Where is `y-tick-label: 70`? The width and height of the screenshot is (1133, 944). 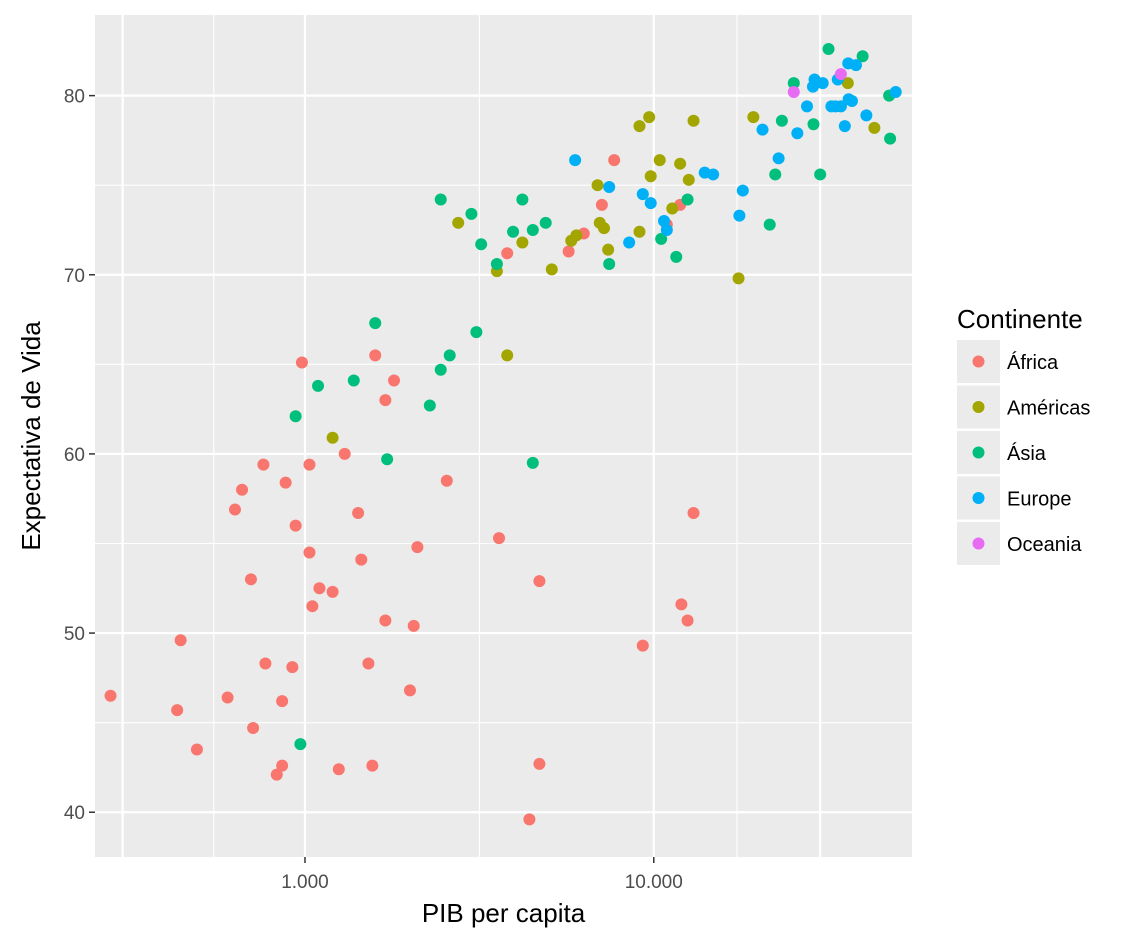 y-tick-label: 70 is located at coordinates (74, 276).